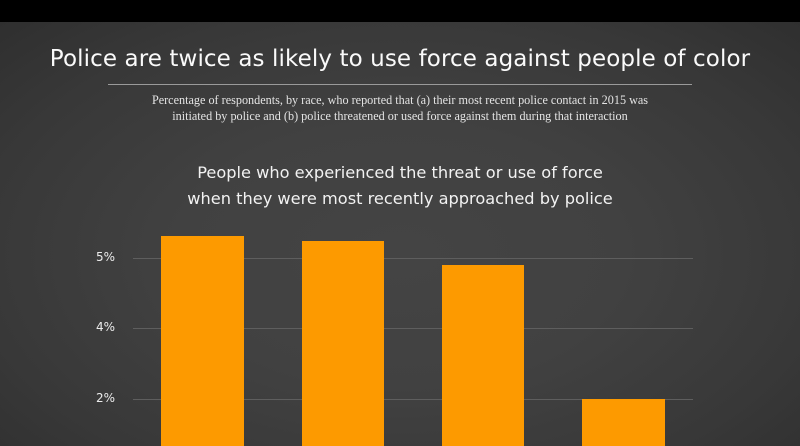 The height and width of the screenshot is (446, 800). Describe the element at coordinates (106, 257) in the screenshot. I see `y-tick-label: 5%` at that location.